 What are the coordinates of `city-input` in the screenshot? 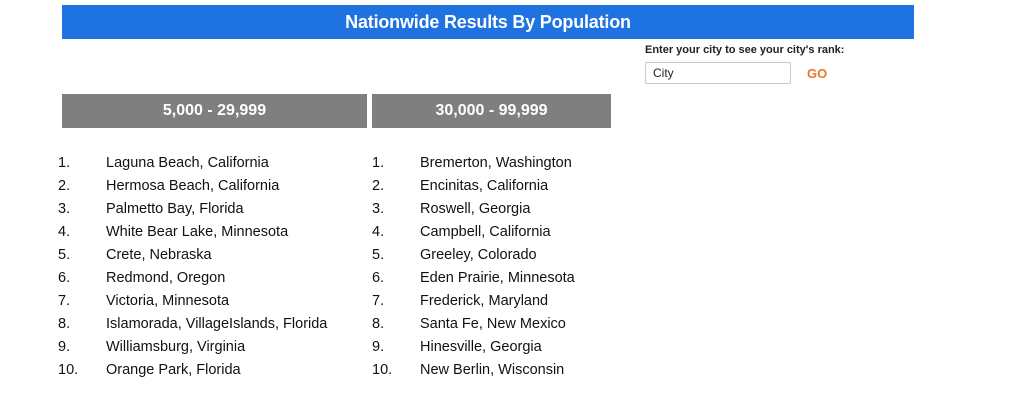 It's located at (718, 73).